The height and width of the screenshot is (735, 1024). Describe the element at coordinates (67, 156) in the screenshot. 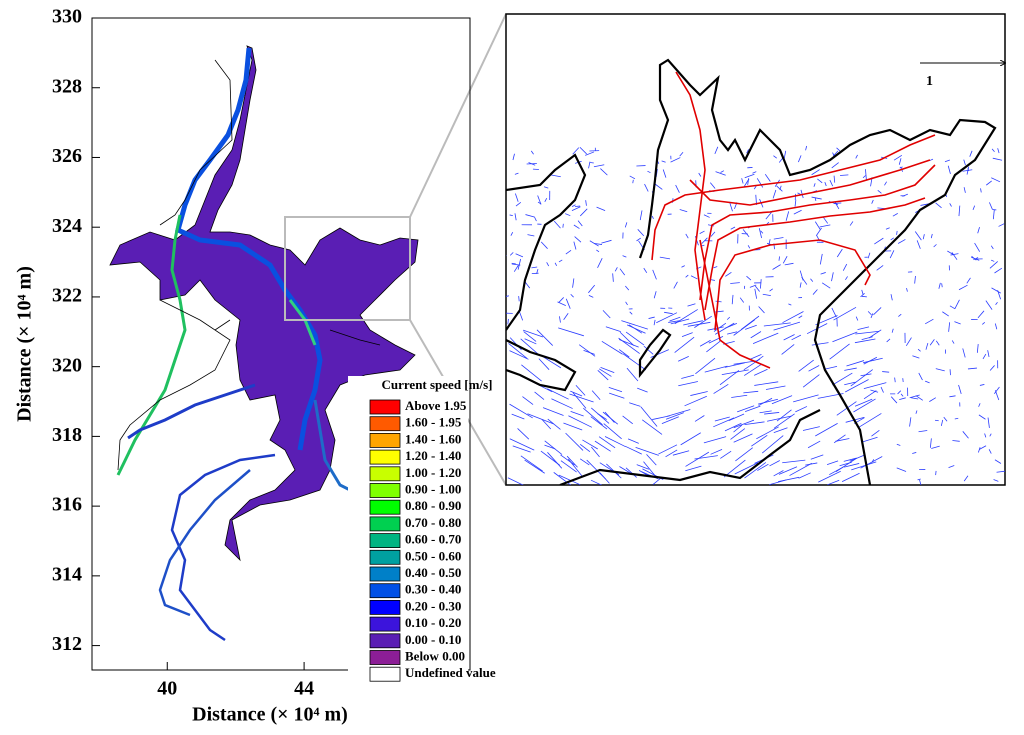

I see `y-tick-label: 326` at that location.